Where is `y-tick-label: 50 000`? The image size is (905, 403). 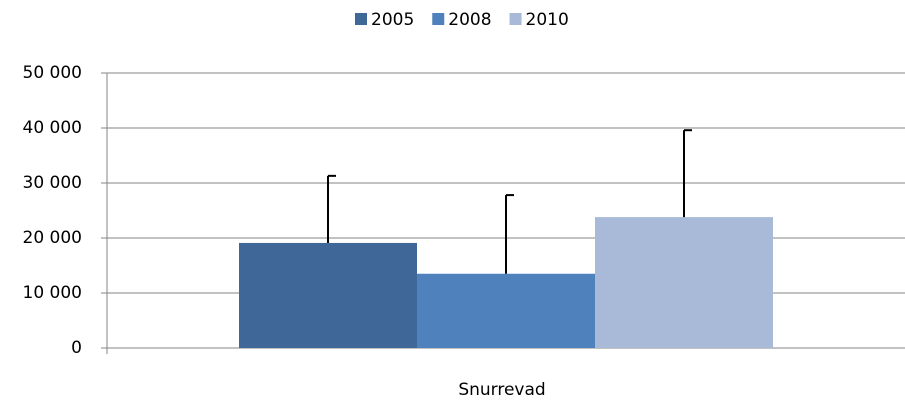 y-tick-label: 50 000 is located at coordinates (52, 73).